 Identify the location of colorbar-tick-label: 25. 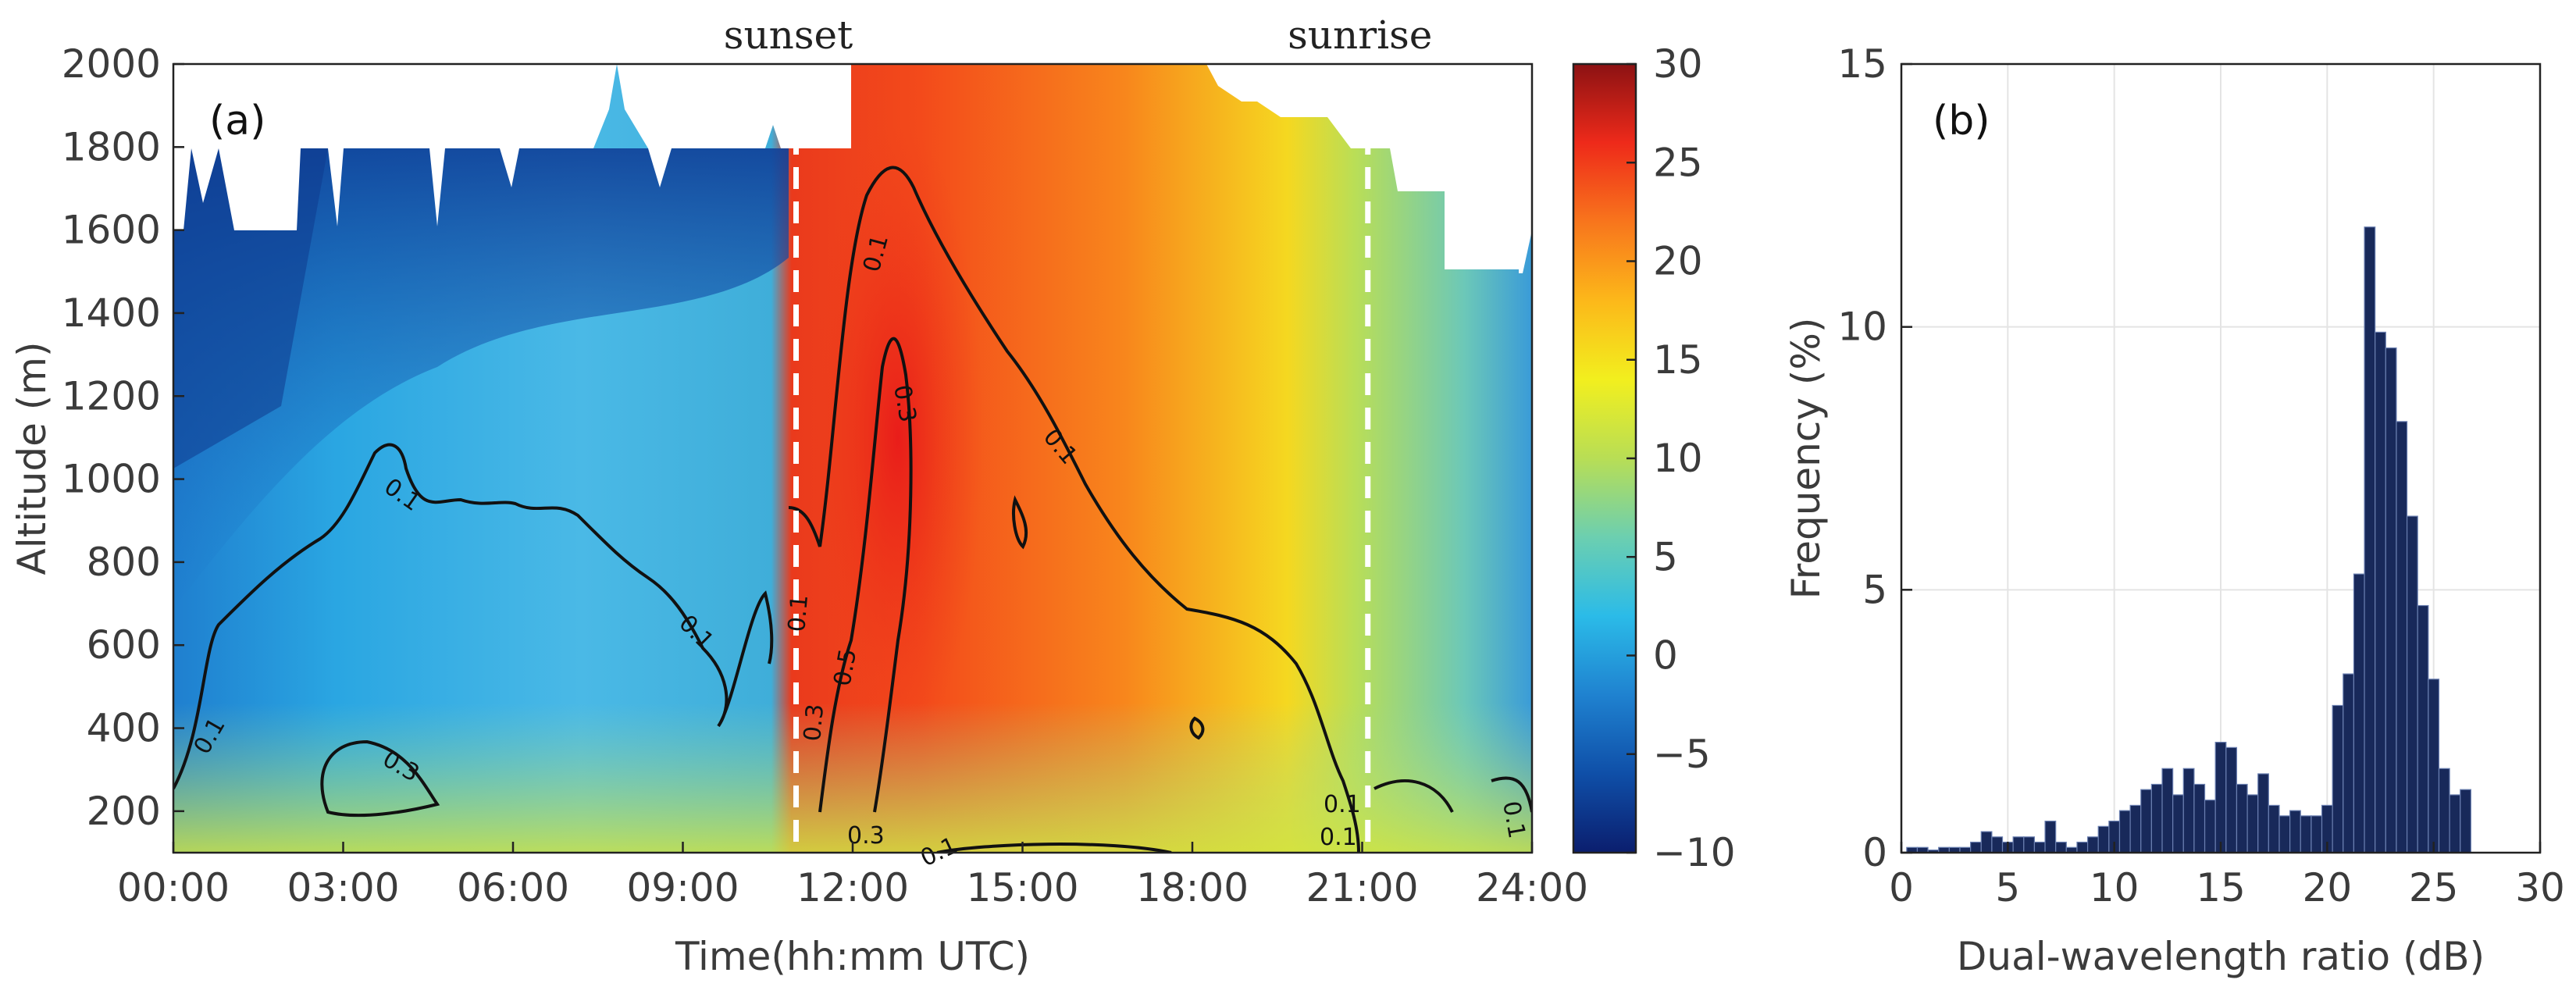
(1678, 162).